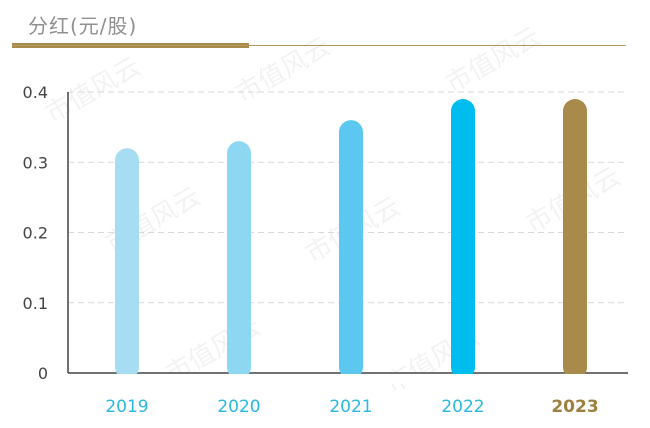 The width and height of the screenshot is (650, 428). I want to click on x-tick-label: 2021, so click(350, 407).